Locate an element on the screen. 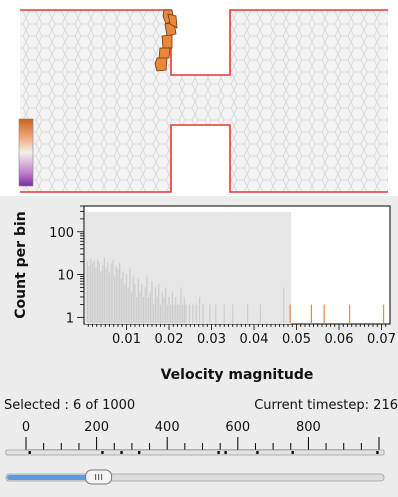  timeline-tick-label: 200 is located at coordinates (96, 427).